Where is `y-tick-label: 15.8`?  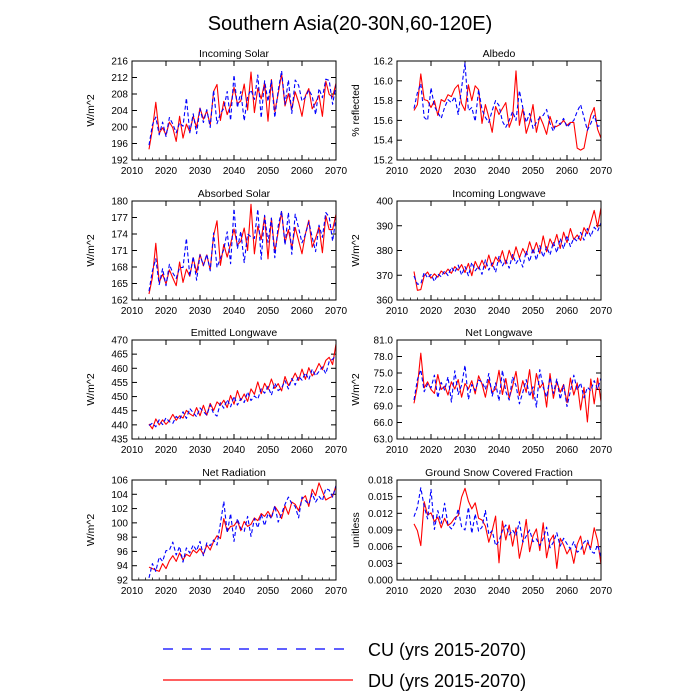
y-tick-label: 15.8 is located at coordinates (384, 101).